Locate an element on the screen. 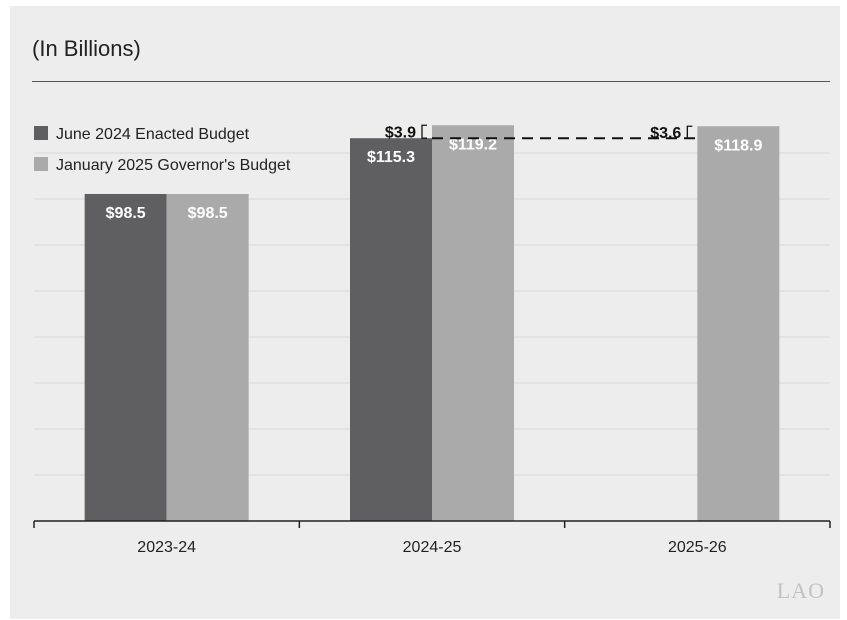 The width and height of the screenshot is (847, 620). x-axis: 2023-24 2024-25 2025-26 is located at coordinates (432, 538).